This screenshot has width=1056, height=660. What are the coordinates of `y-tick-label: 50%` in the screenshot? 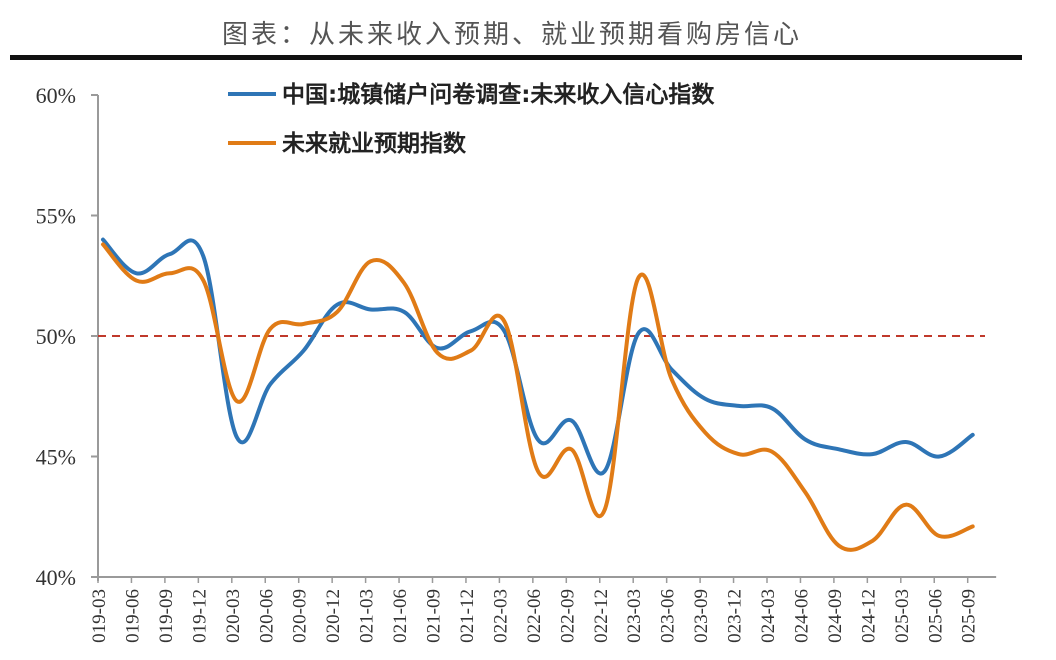 It's located at (56, 336).